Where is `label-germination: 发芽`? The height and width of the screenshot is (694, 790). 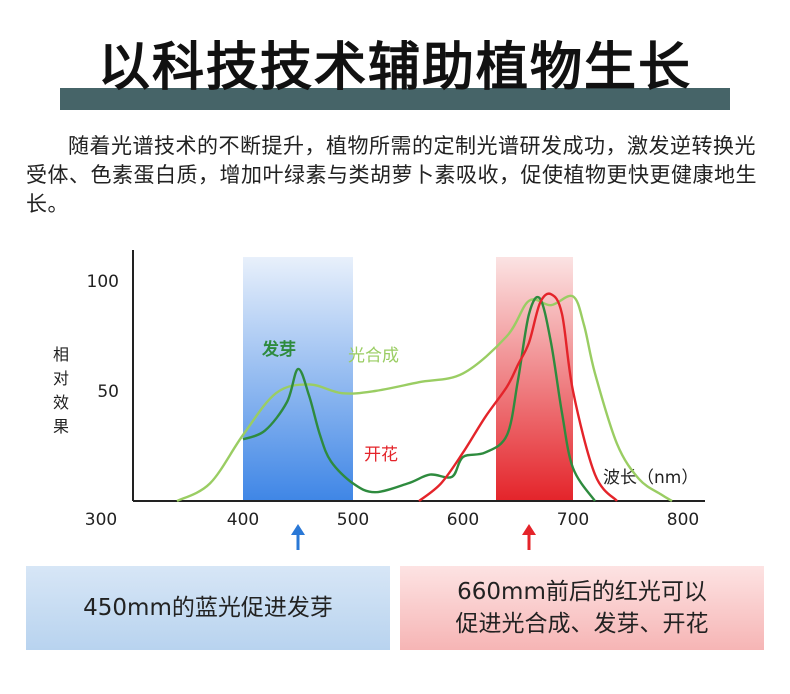 label-germination: 发芽 is located at coordinates (278, 349).